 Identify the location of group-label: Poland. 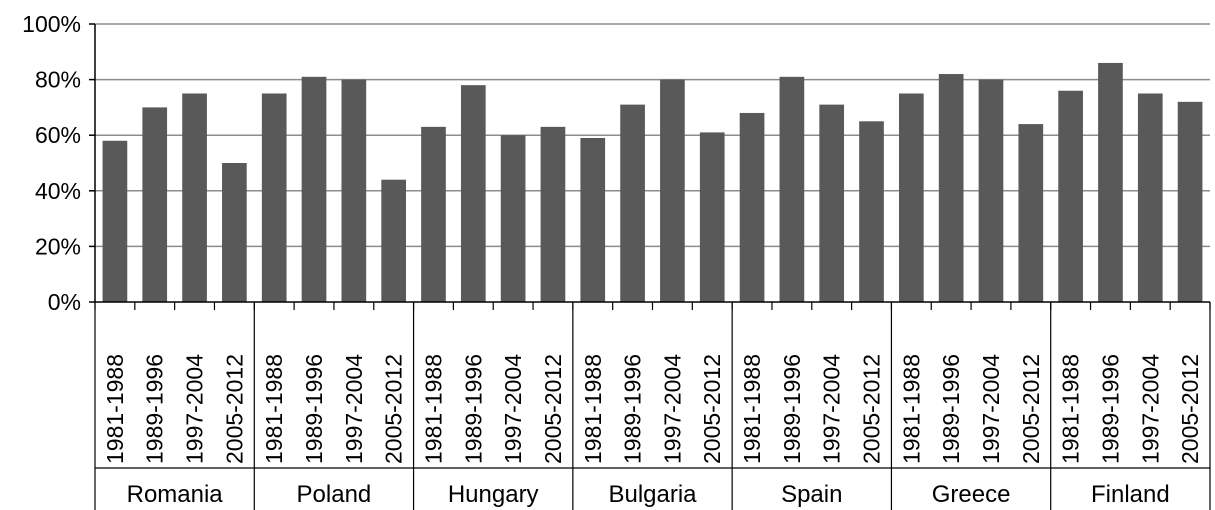
(334, 494).